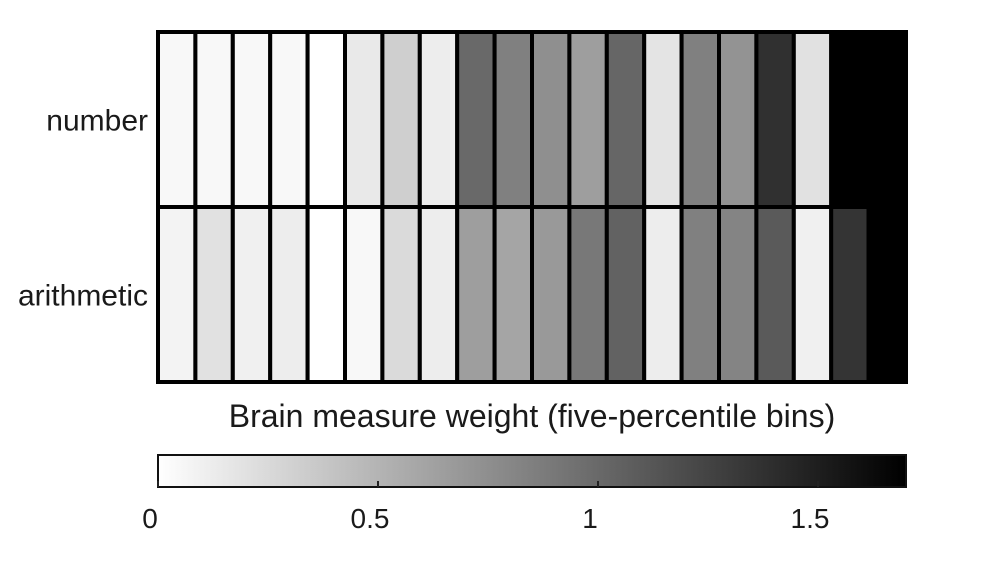 Image resolution: width=1000 pixels, height=583 pixels. What do you see at coordinates (150, 518) in the screenshot?
I see `colorbar-tick-label: 0` at bounding box center [150, 518].